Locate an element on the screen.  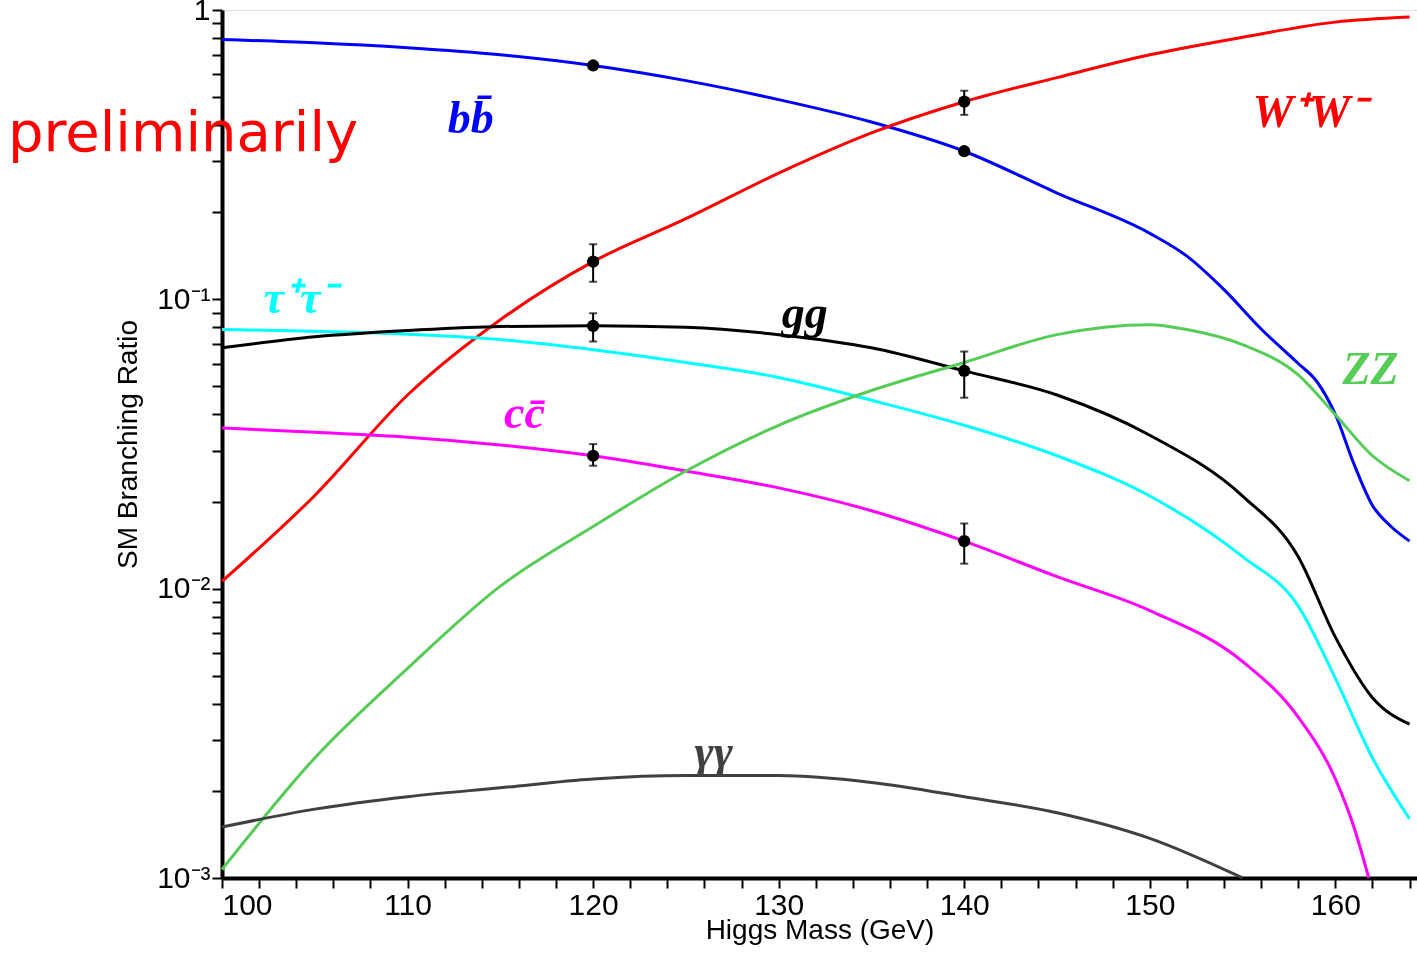
series-label: ZZ is located at coordinates (1370, 368).